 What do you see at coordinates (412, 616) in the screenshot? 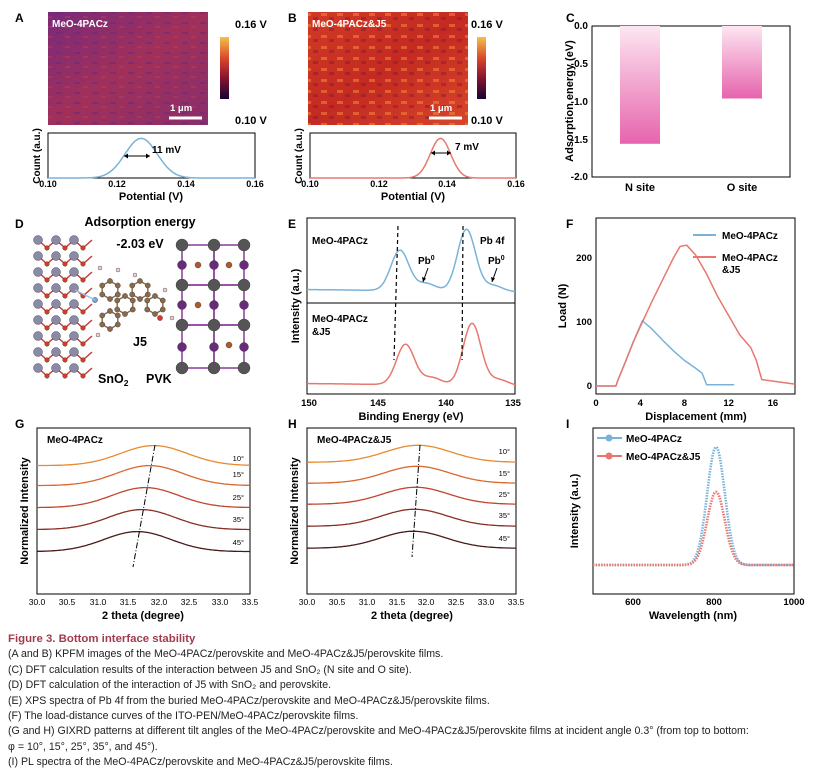
I see `h-xlabel: 2 theta (degree)` at bounding box center [412, 616].